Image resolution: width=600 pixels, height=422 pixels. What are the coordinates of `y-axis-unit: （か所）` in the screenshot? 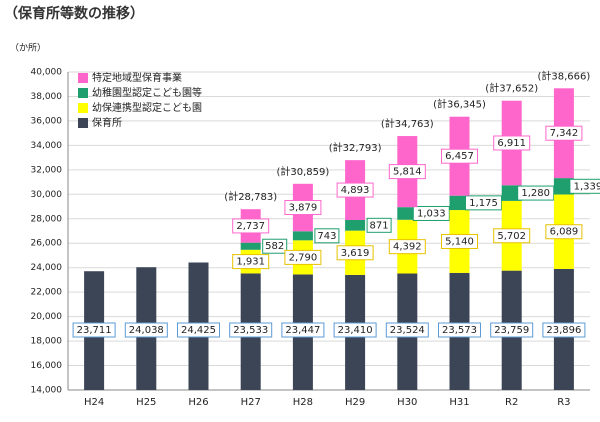 It's located at (28, 48).